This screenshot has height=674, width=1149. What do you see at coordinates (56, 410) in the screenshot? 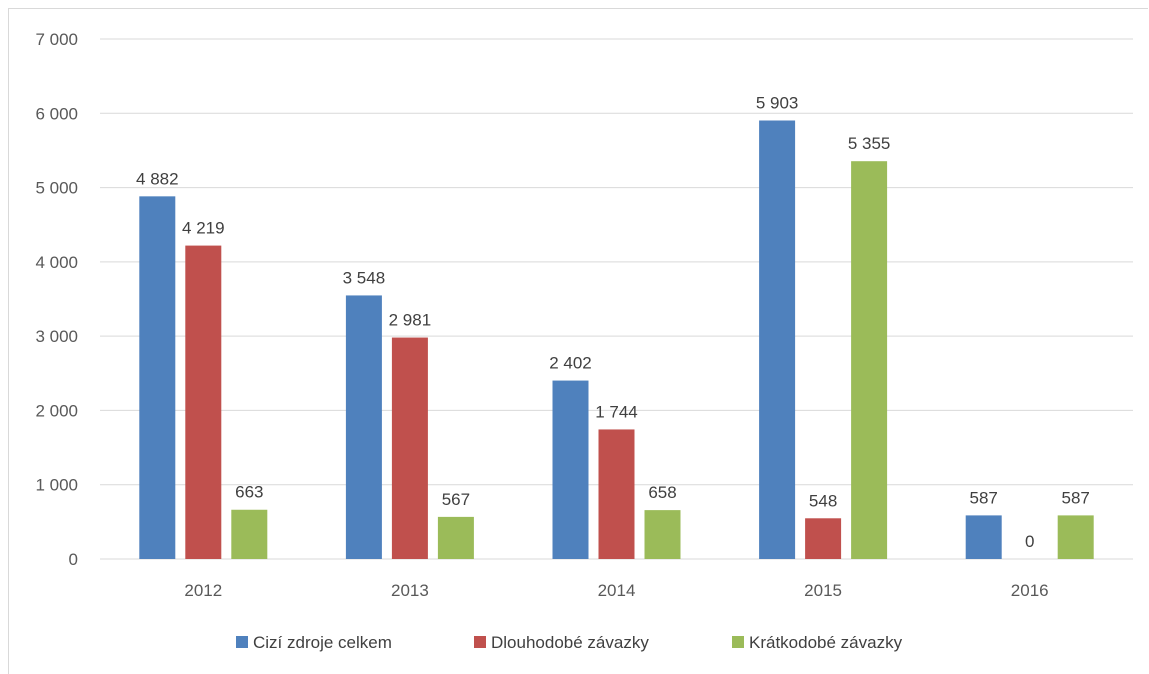
I see `y-tick-label: 2 000` at bounding box center [56, 410].